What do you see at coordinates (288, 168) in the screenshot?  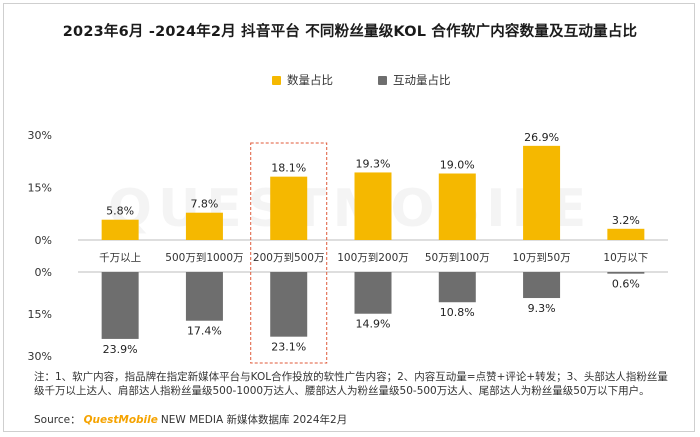 I see `data-label-quantity: 18.1%` at bounding box center [288, 168].